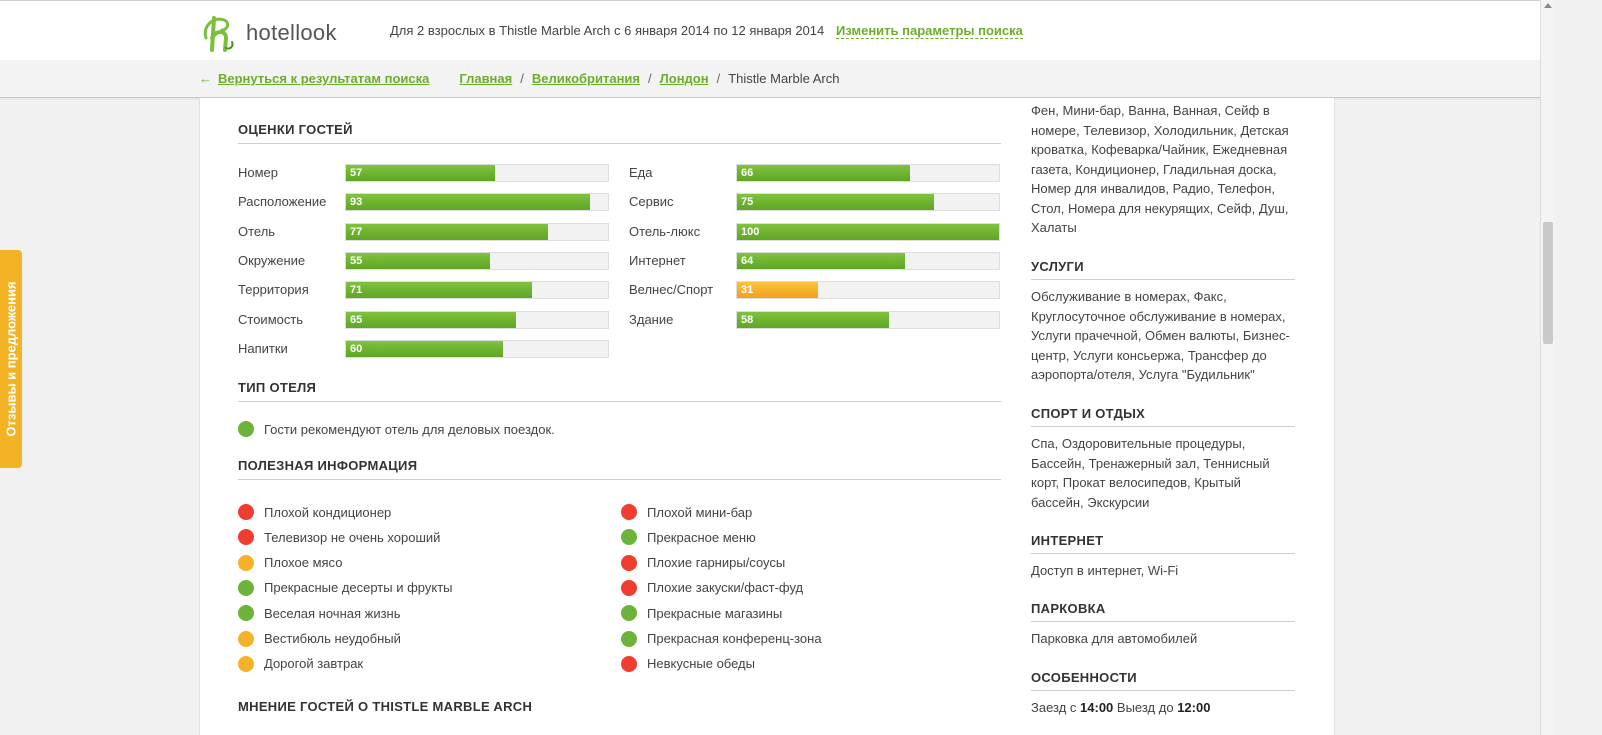  I want to click on rating-value: 75, so click(747, 202).